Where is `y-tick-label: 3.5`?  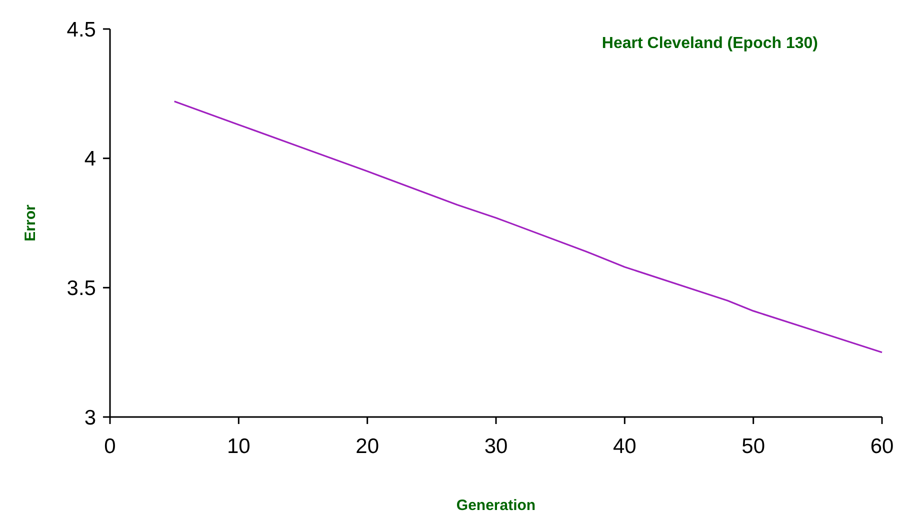
y-tick-label: 3.5 is located at coordinates (81, 288).